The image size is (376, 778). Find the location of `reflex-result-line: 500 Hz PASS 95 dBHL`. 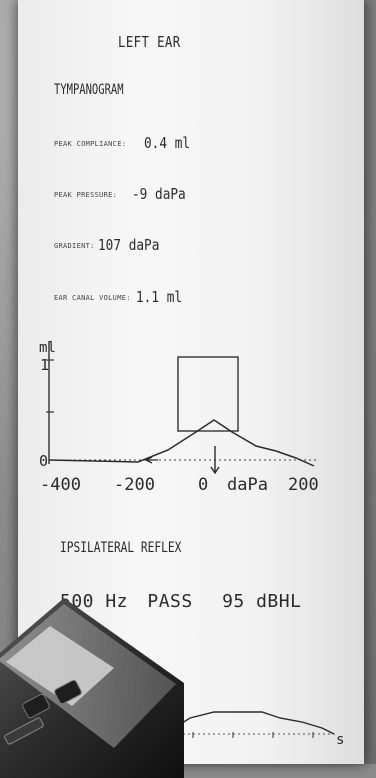

reflex-result-line: 500 Hz PASS 95 dBHL is located at coordinates (180, 601).